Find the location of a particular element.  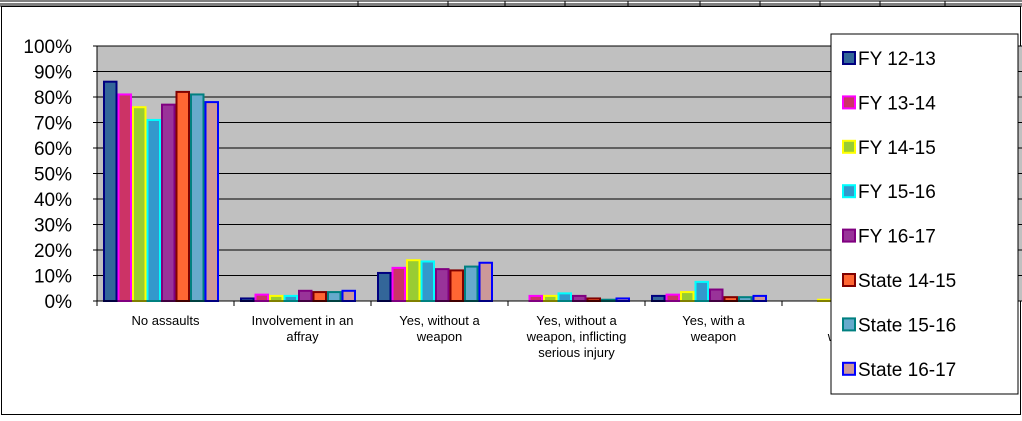

header-strip is located at coordinates (511, 3).